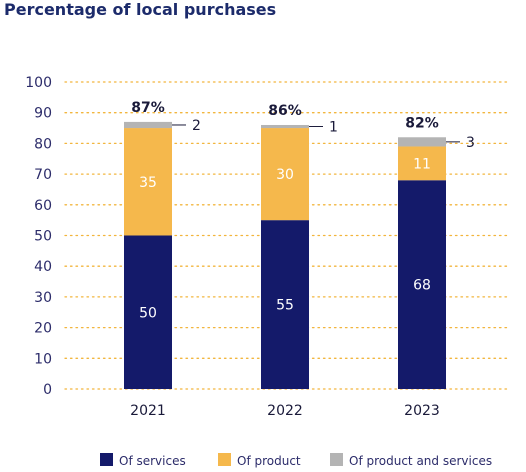 The width and height of the screenshot is (526, 472). Describe the element at coordinates (420, 461) in the screenshot. I see `legend-label: Of product and services` at that location.